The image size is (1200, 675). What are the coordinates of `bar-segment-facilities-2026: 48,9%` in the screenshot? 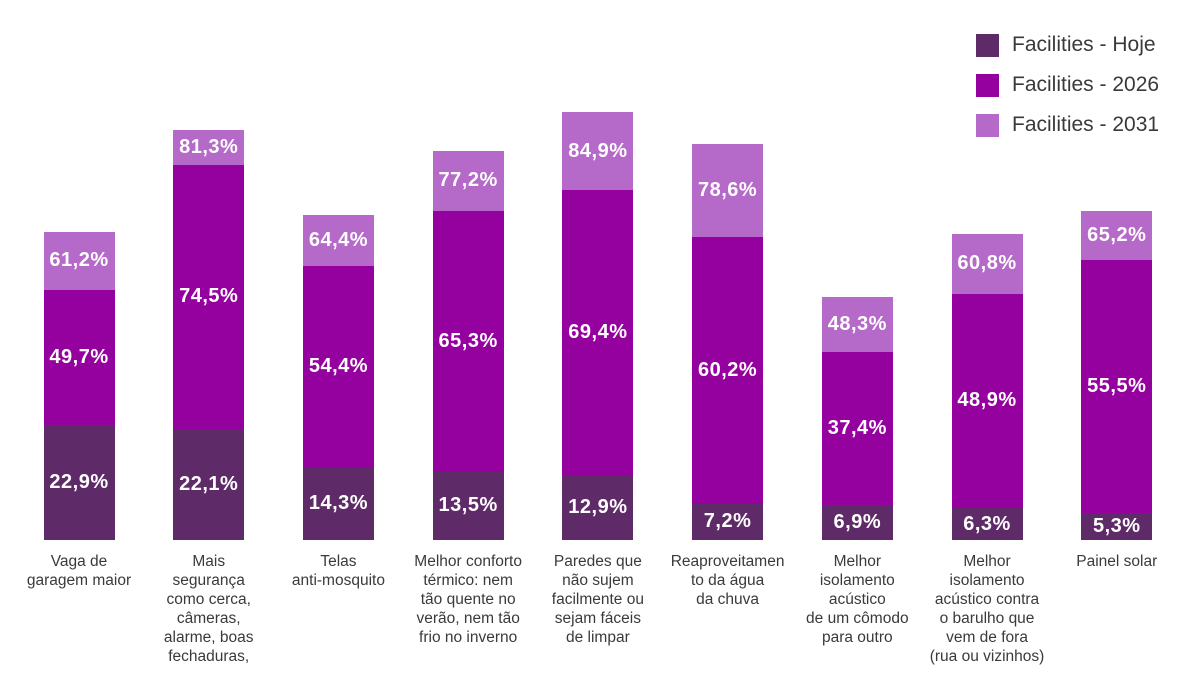 It's located at (987, 401).